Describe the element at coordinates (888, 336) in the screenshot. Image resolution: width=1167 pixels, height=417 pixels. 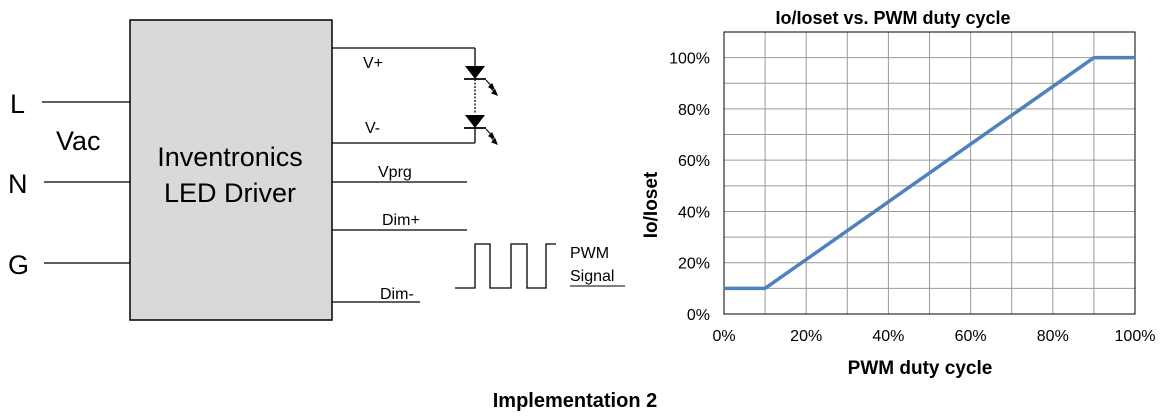
I see `x-tick-label: 40%` at that location.